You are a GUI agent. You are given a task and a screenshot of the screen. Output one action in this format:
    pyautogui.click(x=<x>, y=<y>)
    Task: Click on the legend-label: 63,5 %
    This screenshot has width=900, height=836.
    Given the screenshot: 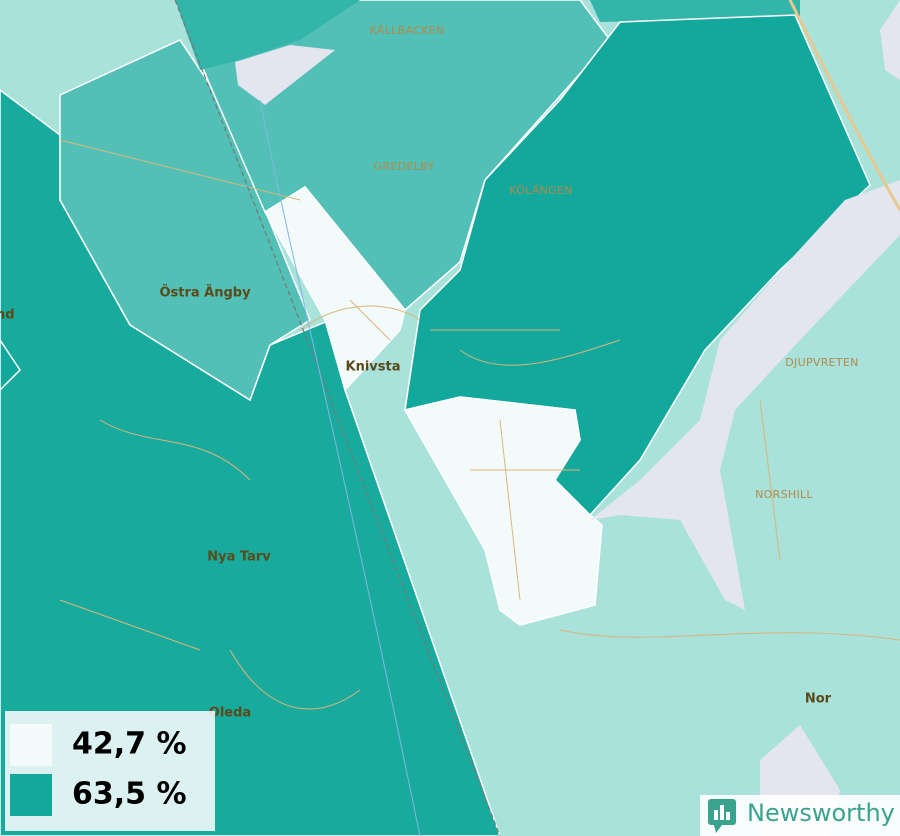 What is the action you would take?
    pyautogui.click(x=129, y=794)
    